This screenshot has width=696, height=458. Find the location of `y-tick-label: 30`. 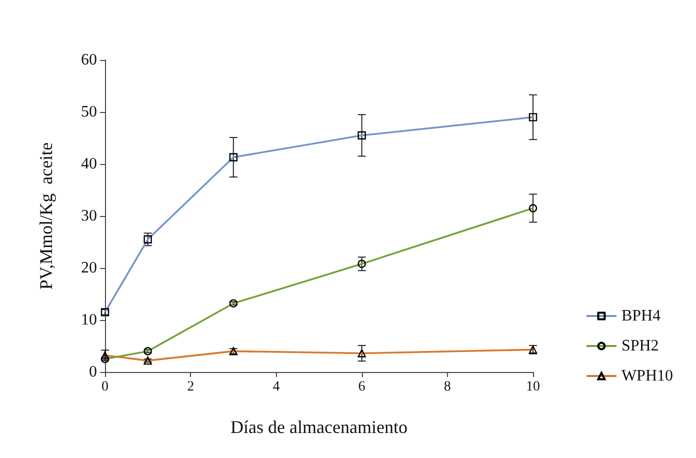

y-tick-label: 30 is located at coordinates (89, 216).